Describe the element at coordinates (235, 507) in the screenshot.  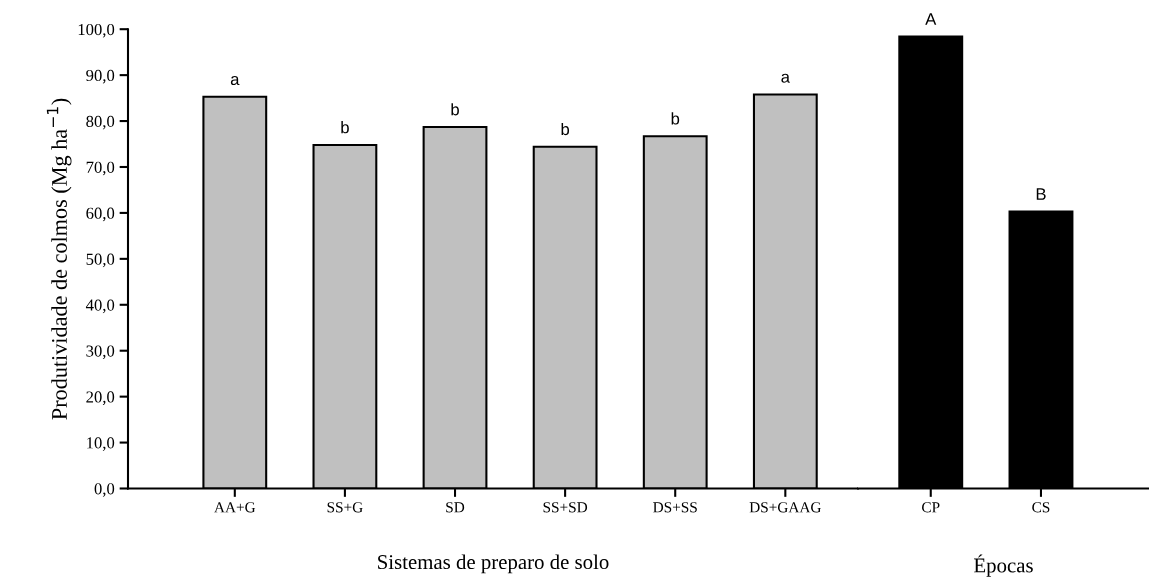
I see `x-tick-label: AA+G` at that location.